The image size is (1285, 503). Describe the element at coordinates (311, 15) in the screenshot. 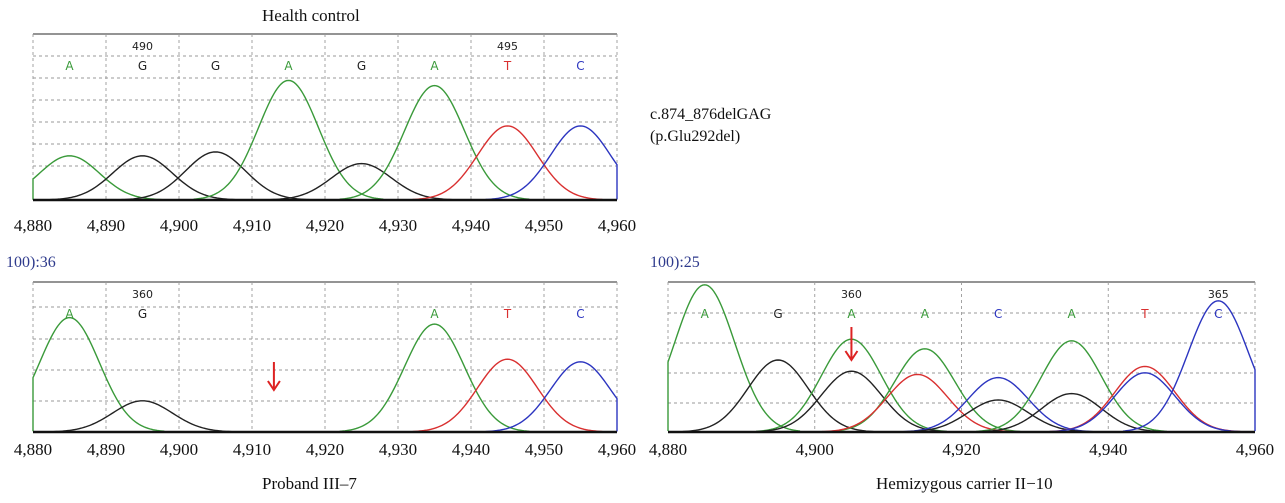

I see `panel-title-health-control: Health control` at that location.